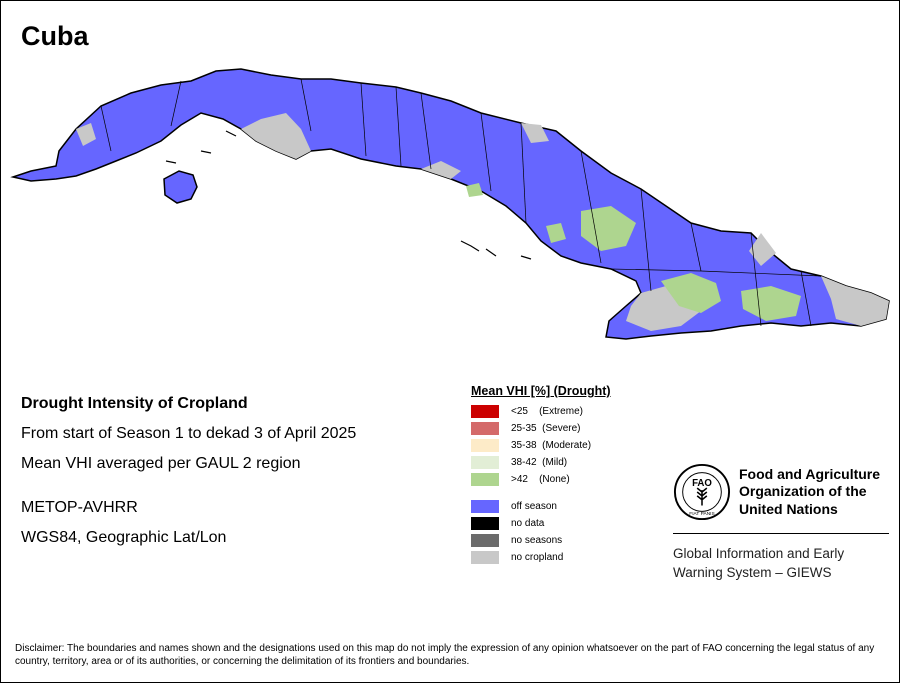  Describe the element at coordinates (788, 508) in the screenshot. I see `fao-name-line: United Nations` at that location.